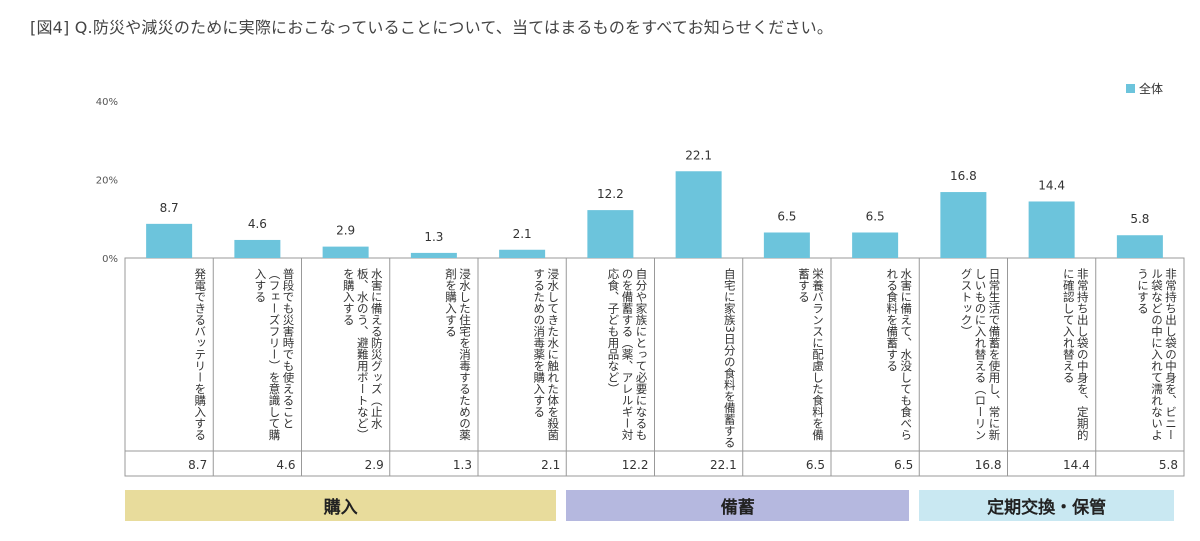 The height and width of the screenshot is (541, 1200). What do you see at coordinates (1157, 354) in the screenshot?
I see `category-label: 非常持ち出し袋の中身を、ビニール袋などの中に入れて濡れないようにする` at bounding box center [1157, 354].